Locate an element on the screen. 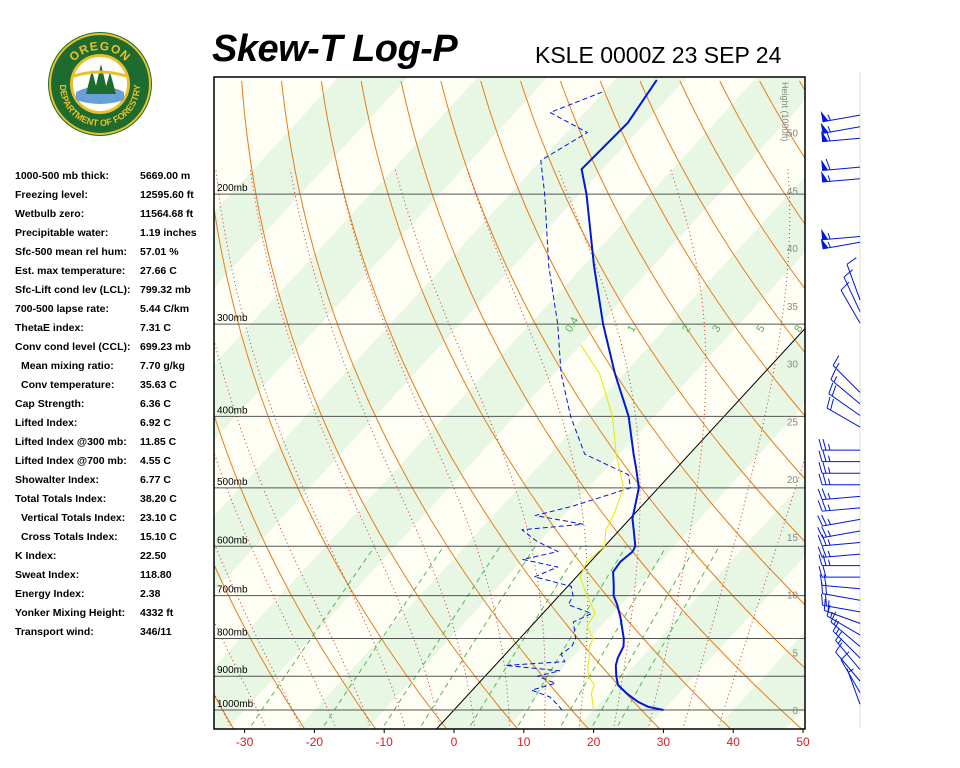 Image resolution: width=960 pixels, height=768 pixels. index-row: Vertical Totals Index: 23.10 C is located at coordinates (115, 521).